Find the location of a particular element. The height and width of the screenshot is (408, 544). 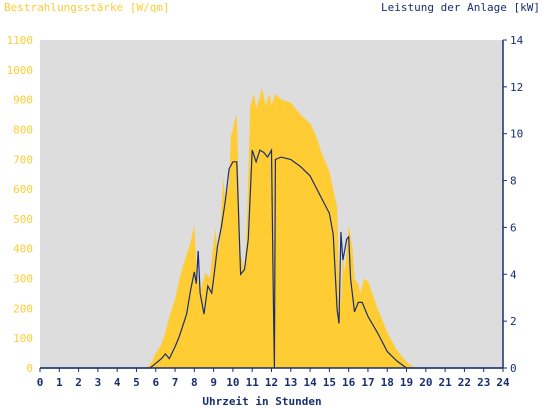

left-tick-label: 1000 is located at coordinates (20, 70).